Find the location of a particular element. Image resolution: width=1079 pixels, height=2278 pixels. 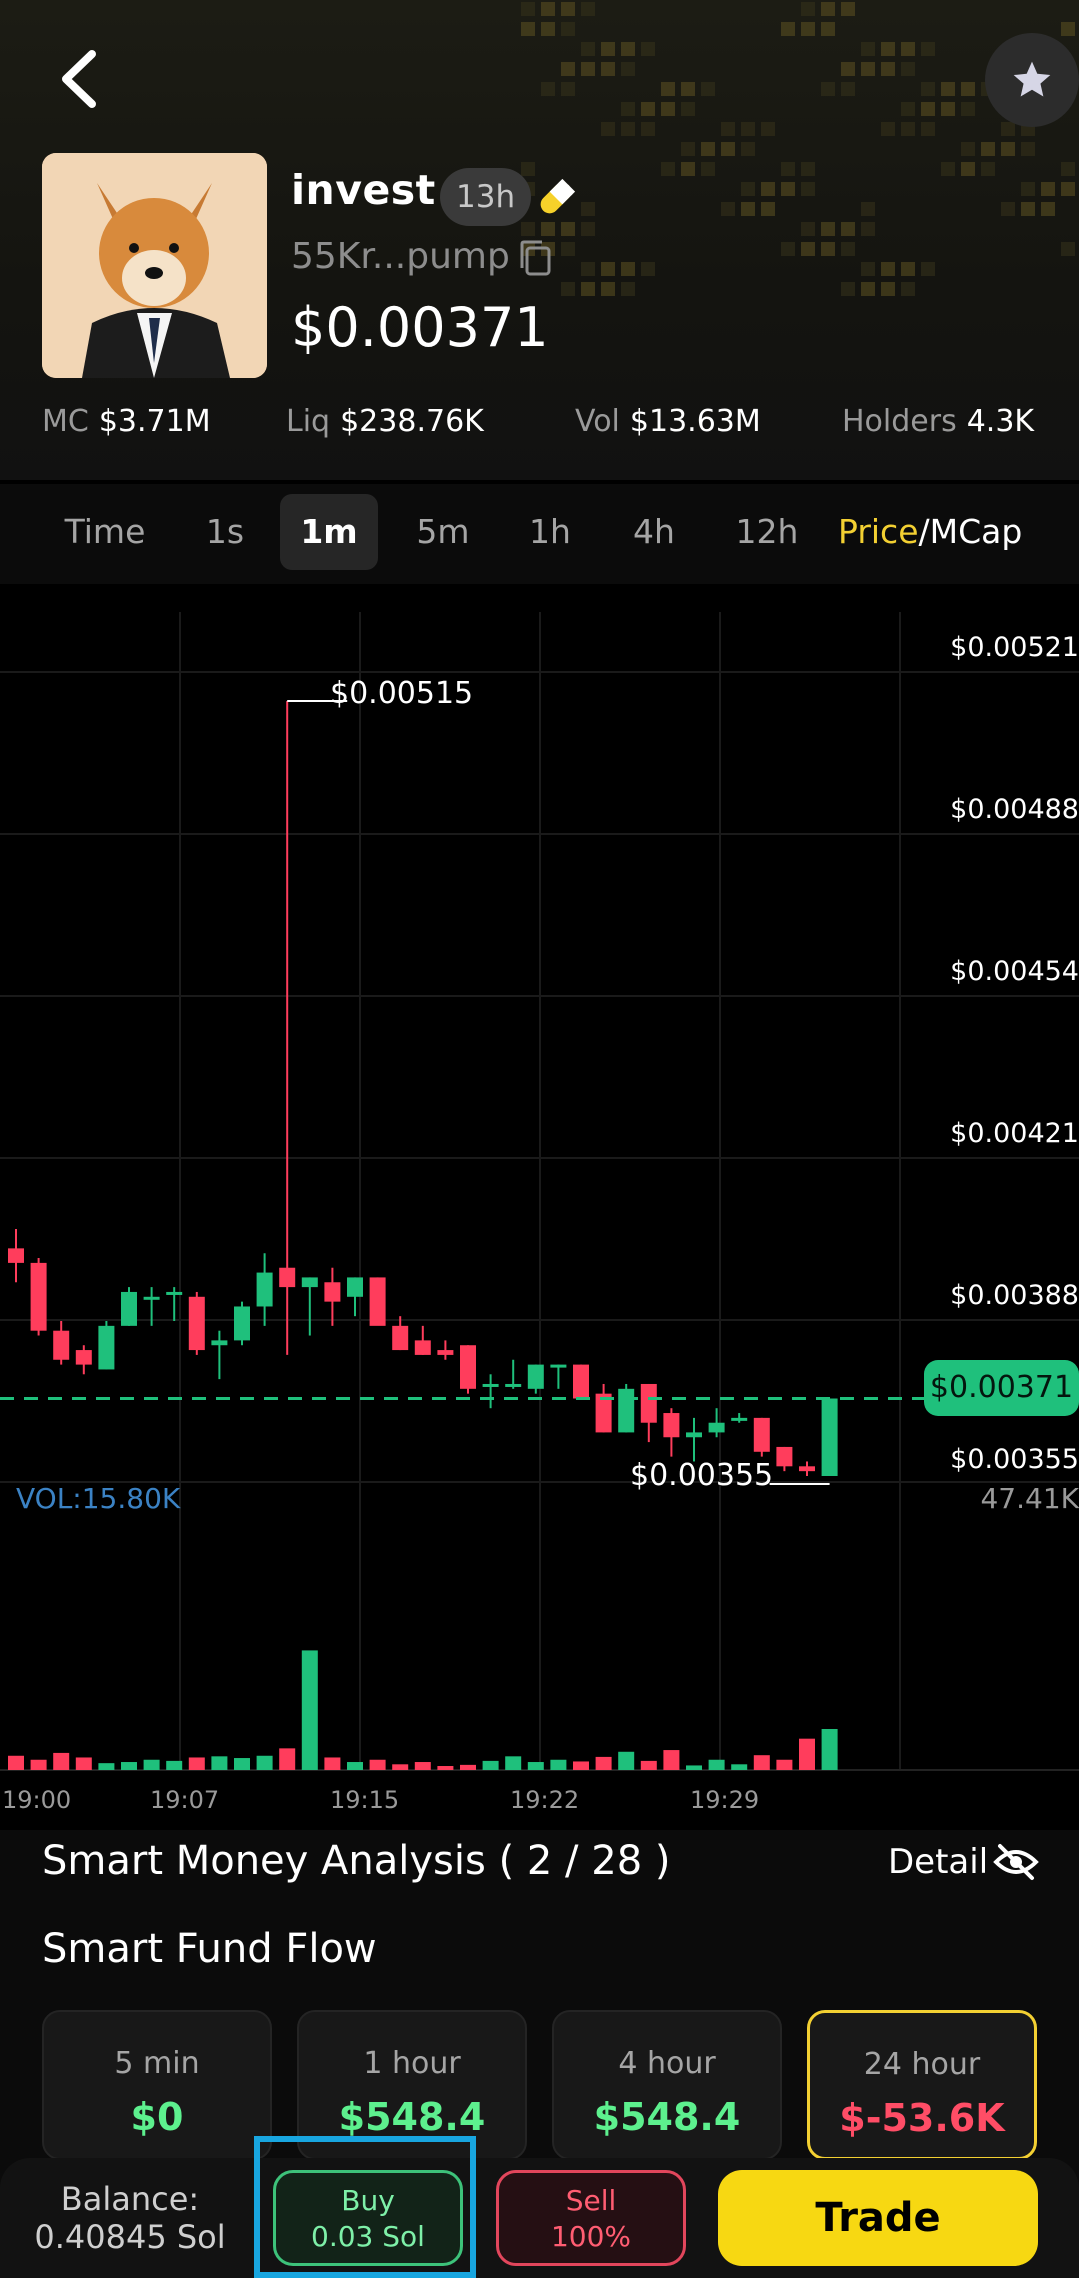

stat-value: $238.76K is located at coordinates (412, 421).